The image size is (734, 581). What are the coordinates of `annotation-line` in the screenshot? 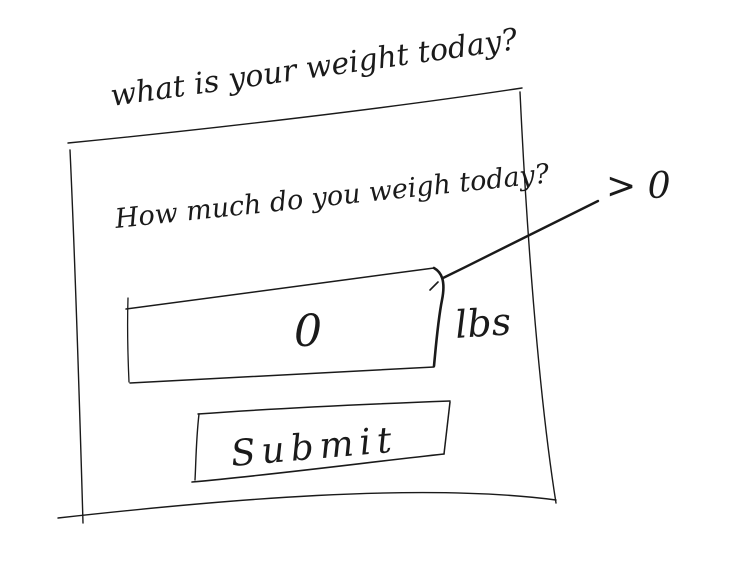 It's located at (520, 239).